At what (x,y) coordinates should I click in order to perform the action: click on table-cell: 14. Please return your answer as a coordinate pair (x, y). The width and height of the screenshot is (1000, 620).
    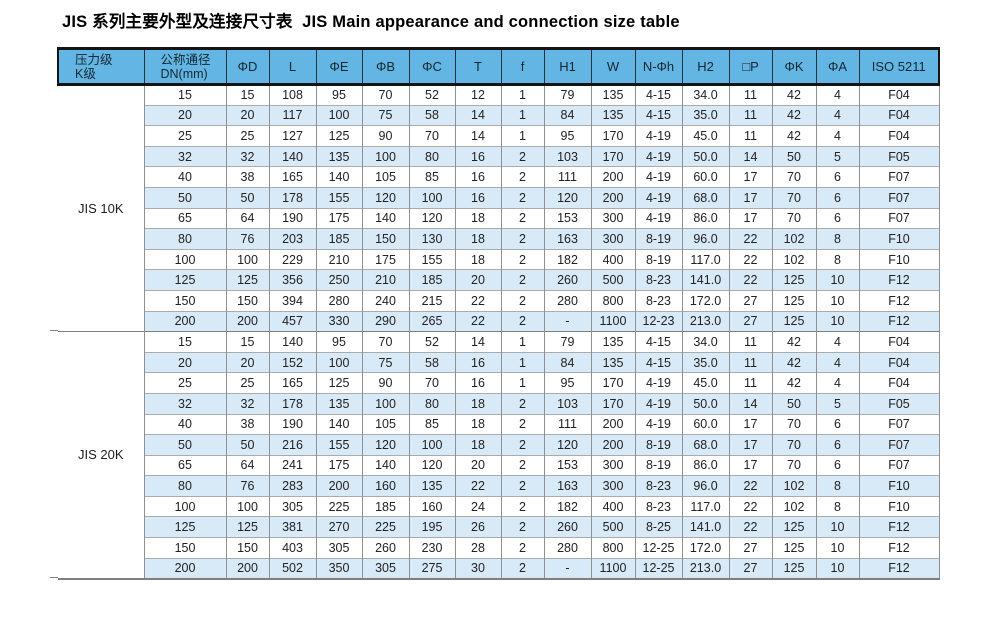
    Looking at the image, I should click on (478, 115).